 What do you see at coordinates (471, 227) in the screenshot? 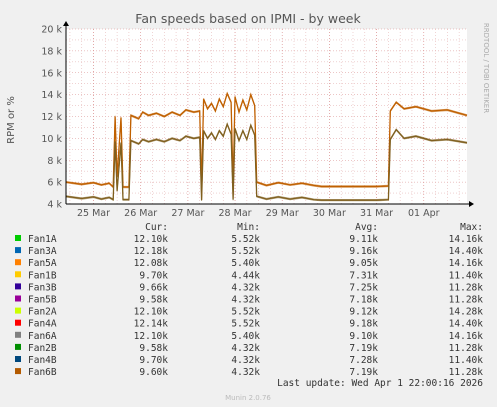
I see `legend-header-max: Max:` at bounding box center [471, 227].